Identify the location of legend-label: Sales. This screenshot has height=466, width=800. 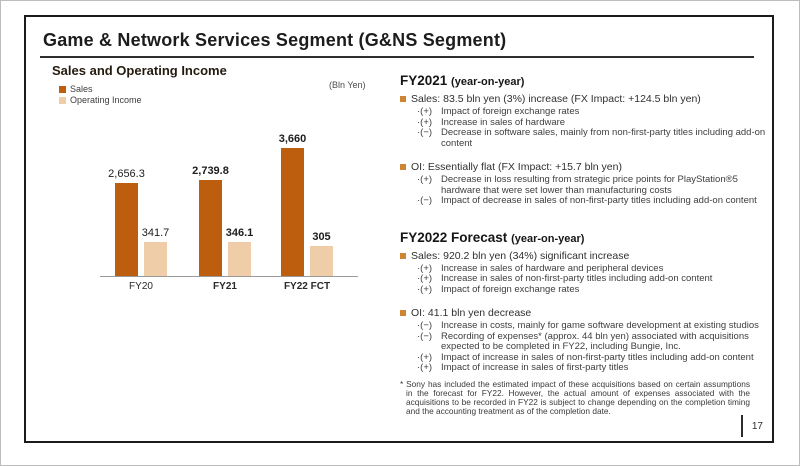
(81, 89).